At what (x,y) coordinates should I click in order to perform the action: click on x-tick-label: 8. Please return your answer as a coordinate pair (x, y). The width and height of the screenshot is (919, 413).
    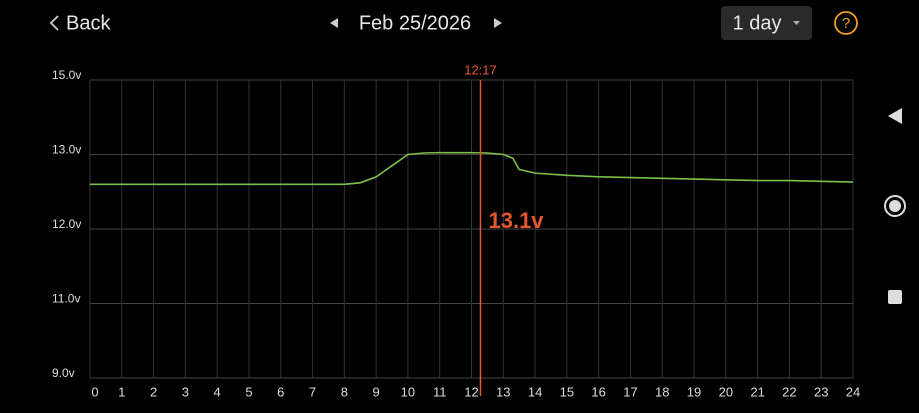
    Looking at the image, I should click on (344, 391).